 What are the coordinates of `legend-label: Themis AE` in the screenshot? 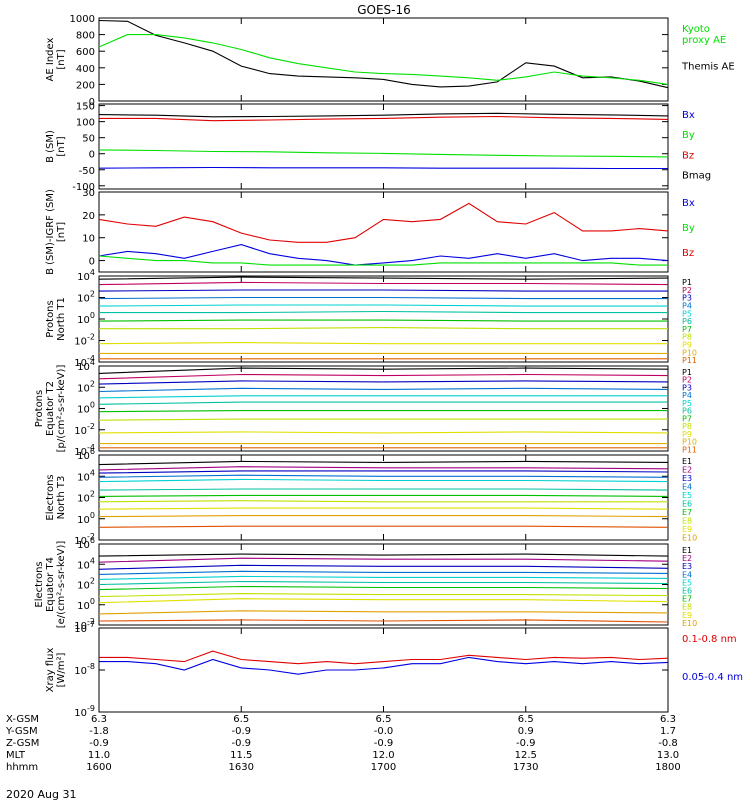 It's located at (708, 67).